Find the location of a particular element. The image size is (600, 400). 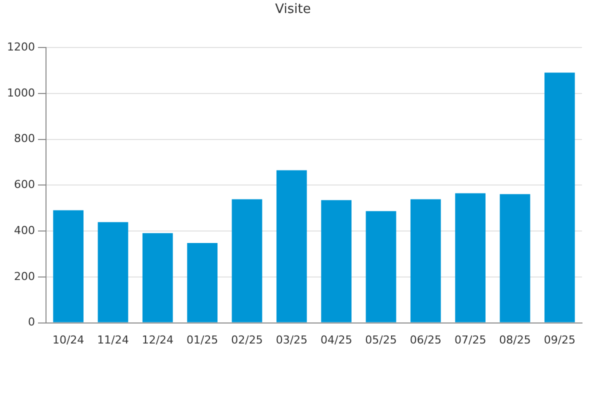

chart-title: Visite is located at coordinates (293, 10).